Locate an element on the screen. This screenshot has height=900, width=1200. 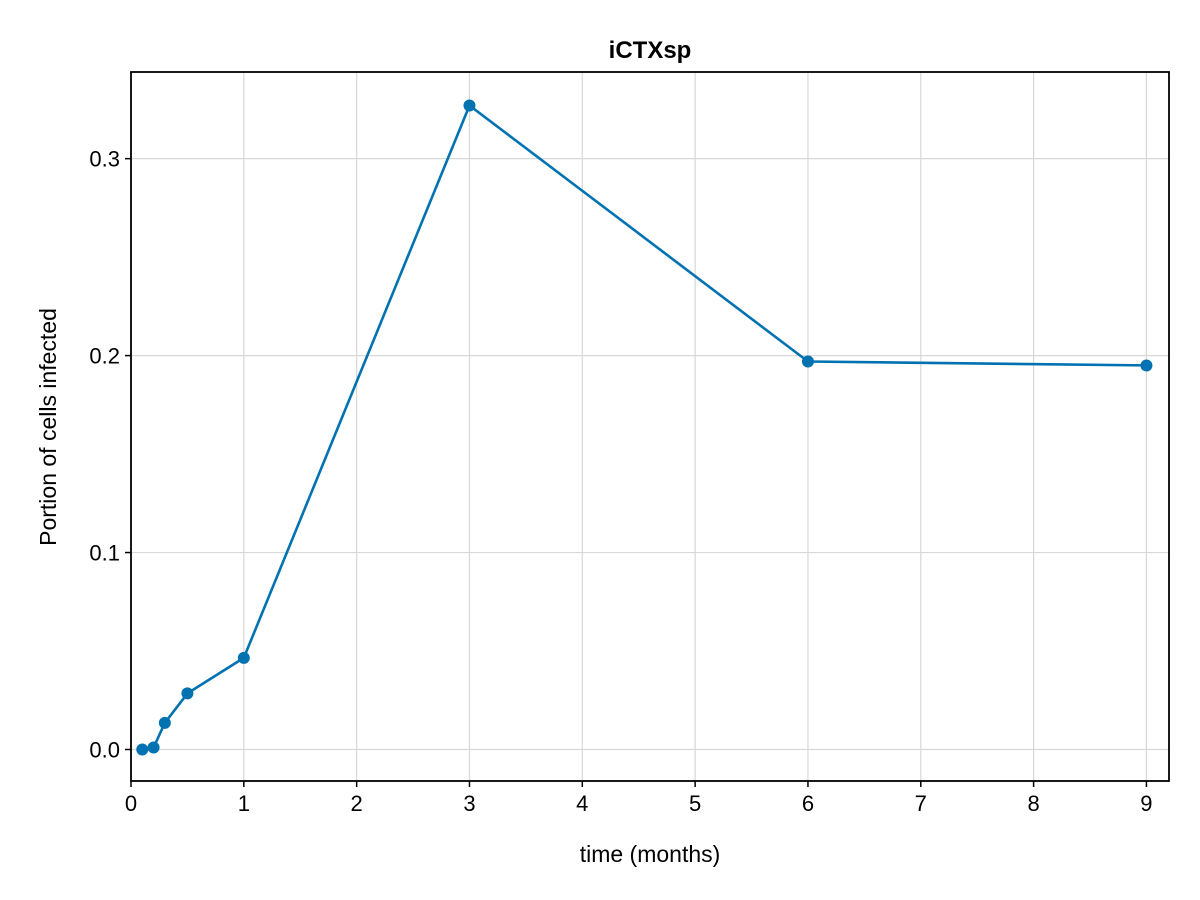
x-tick-label: 5 is located at coordinates (695, 803).